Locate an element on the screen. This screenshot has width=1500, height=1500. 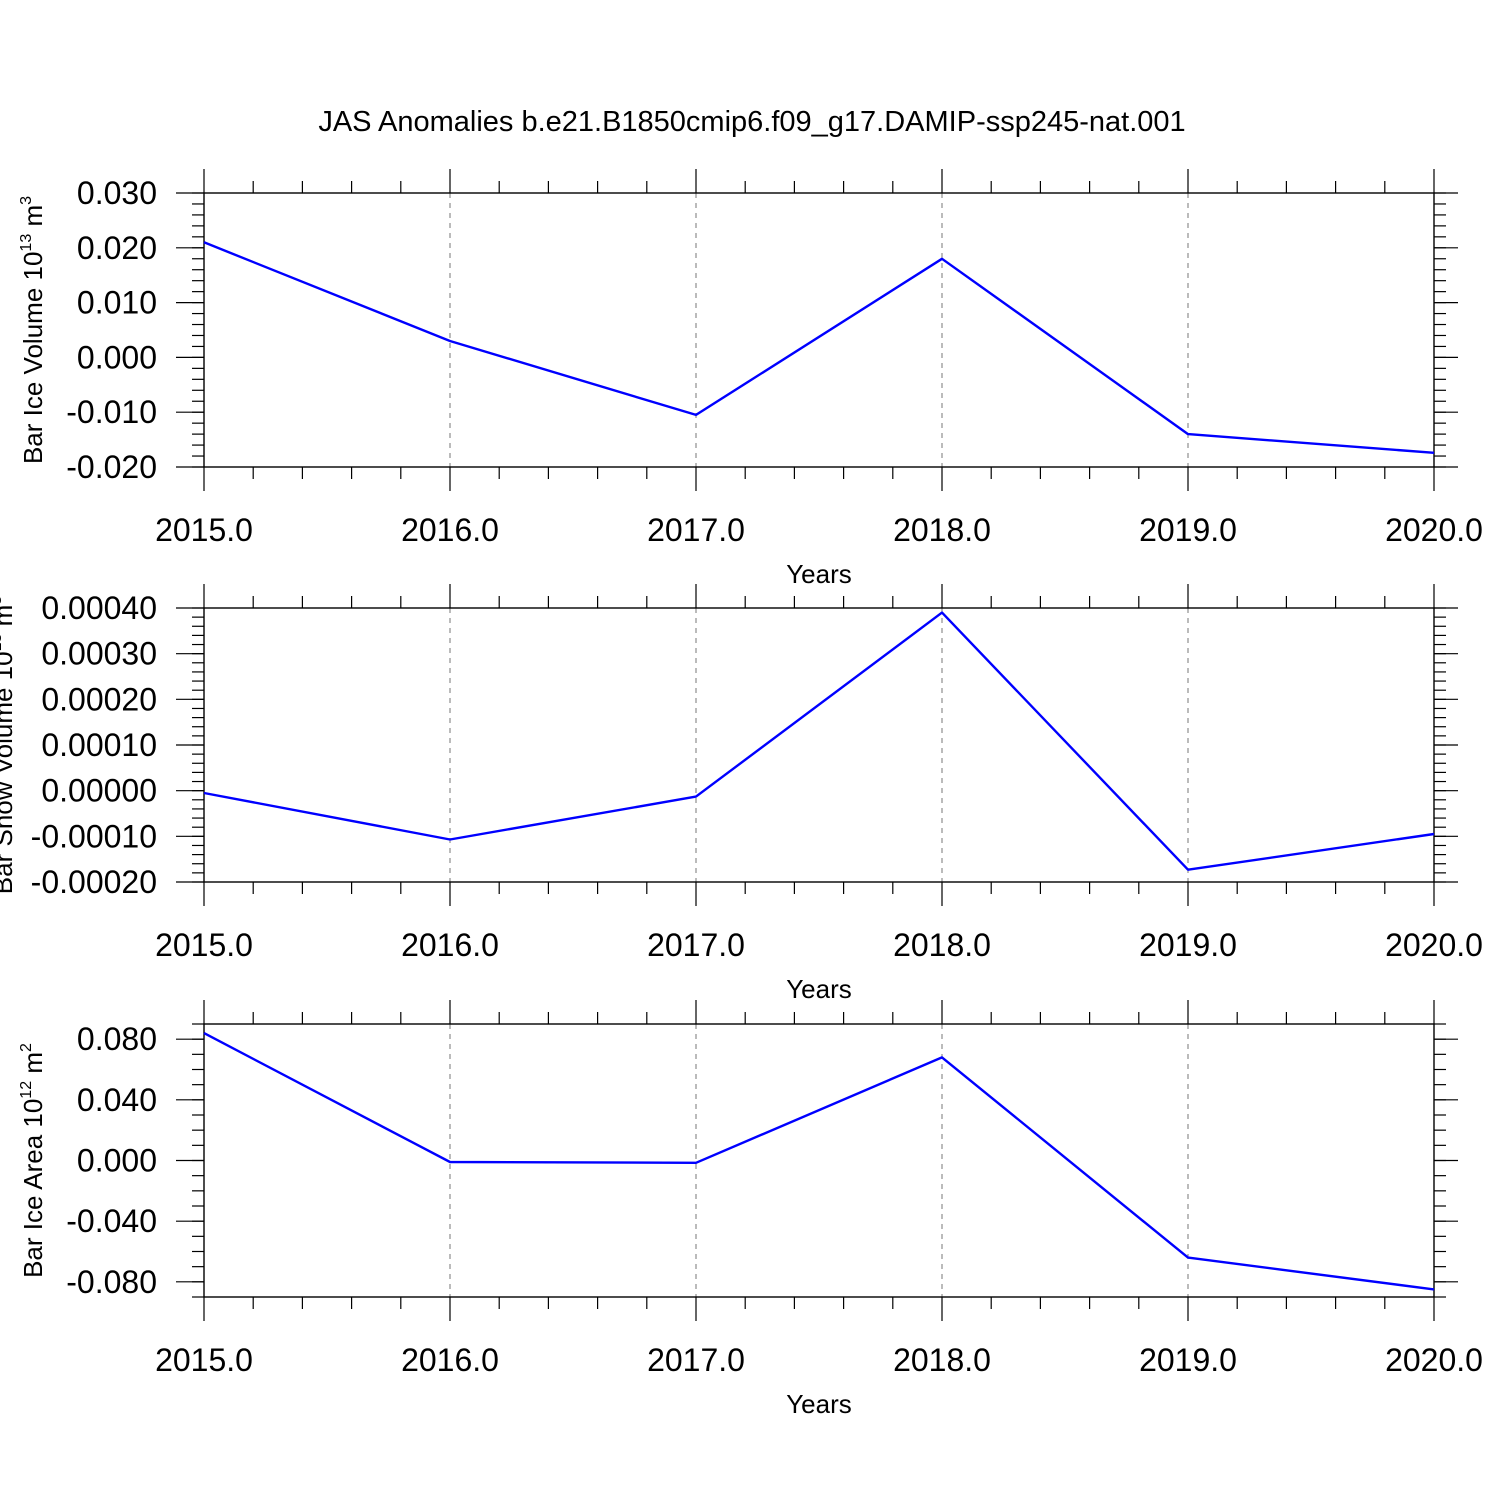
y-tick-label: 0.020 is located at coordinates (117, 248).